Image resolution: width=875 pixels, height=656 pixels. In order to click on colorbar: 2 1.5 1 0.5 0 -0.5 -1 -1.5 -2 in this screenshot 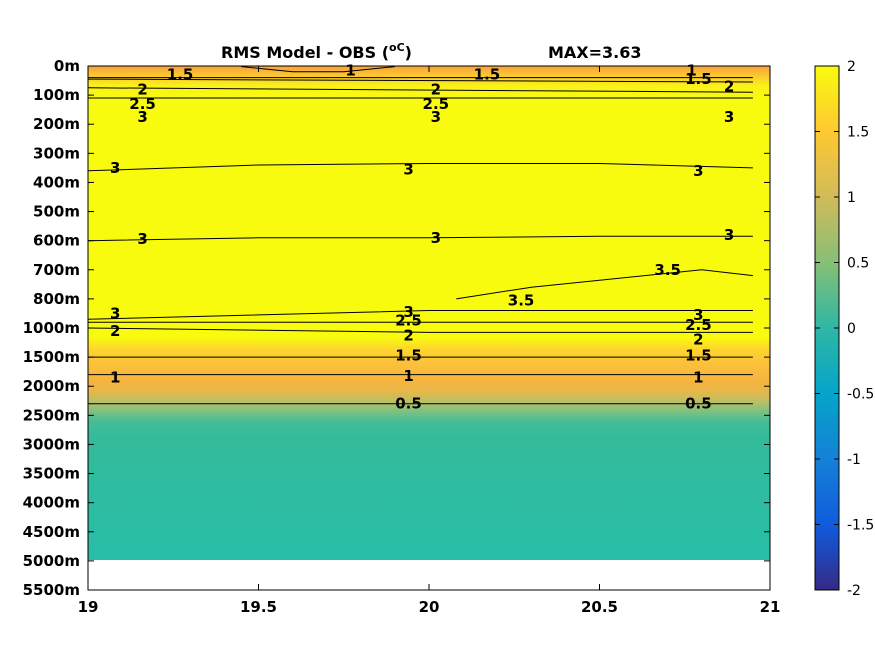, I will do `click(844, 329)`.